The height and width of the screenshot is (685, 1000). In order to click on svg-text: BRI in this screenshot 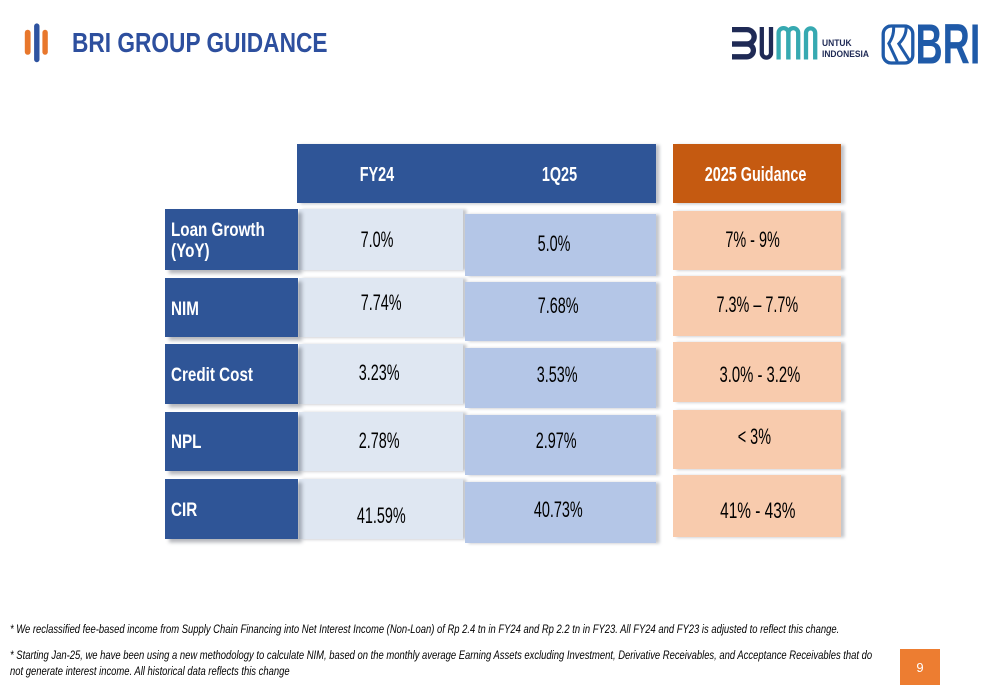, I will do `click(948, 45)`.